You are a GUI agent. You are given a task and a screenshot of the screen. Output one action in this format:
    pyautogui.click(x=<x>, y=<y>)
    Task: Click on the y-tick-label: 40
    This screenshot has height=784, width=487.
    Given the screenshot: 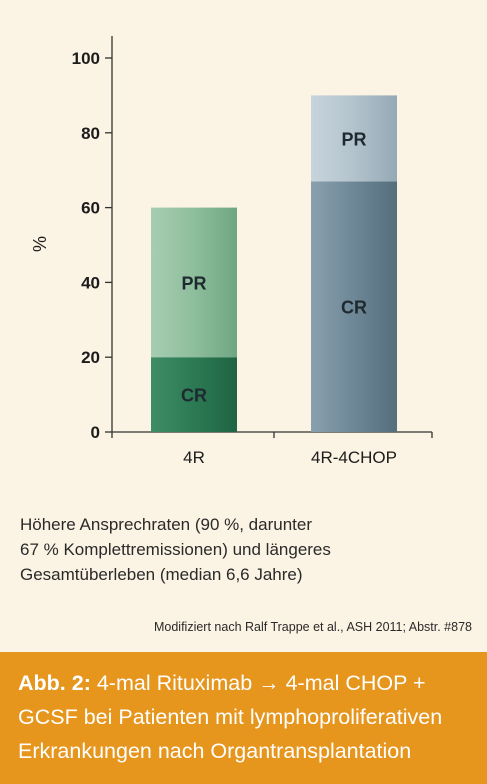 What is the action you would take?
    pyautogui.click(x=90, y=282)
    